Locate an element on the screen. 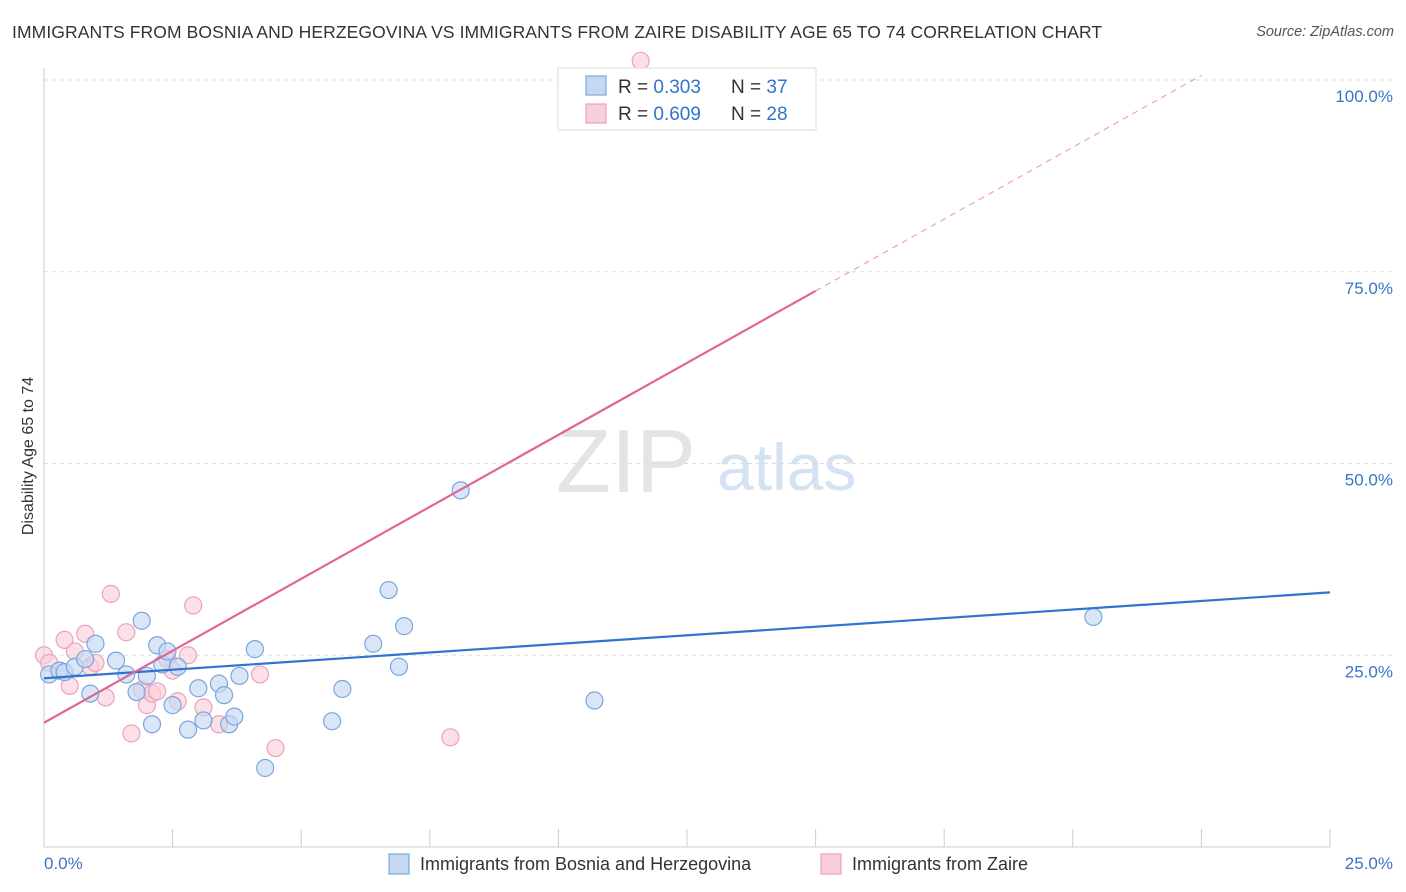  watermark-atlas: atlas is located at coordinates (786, 467).